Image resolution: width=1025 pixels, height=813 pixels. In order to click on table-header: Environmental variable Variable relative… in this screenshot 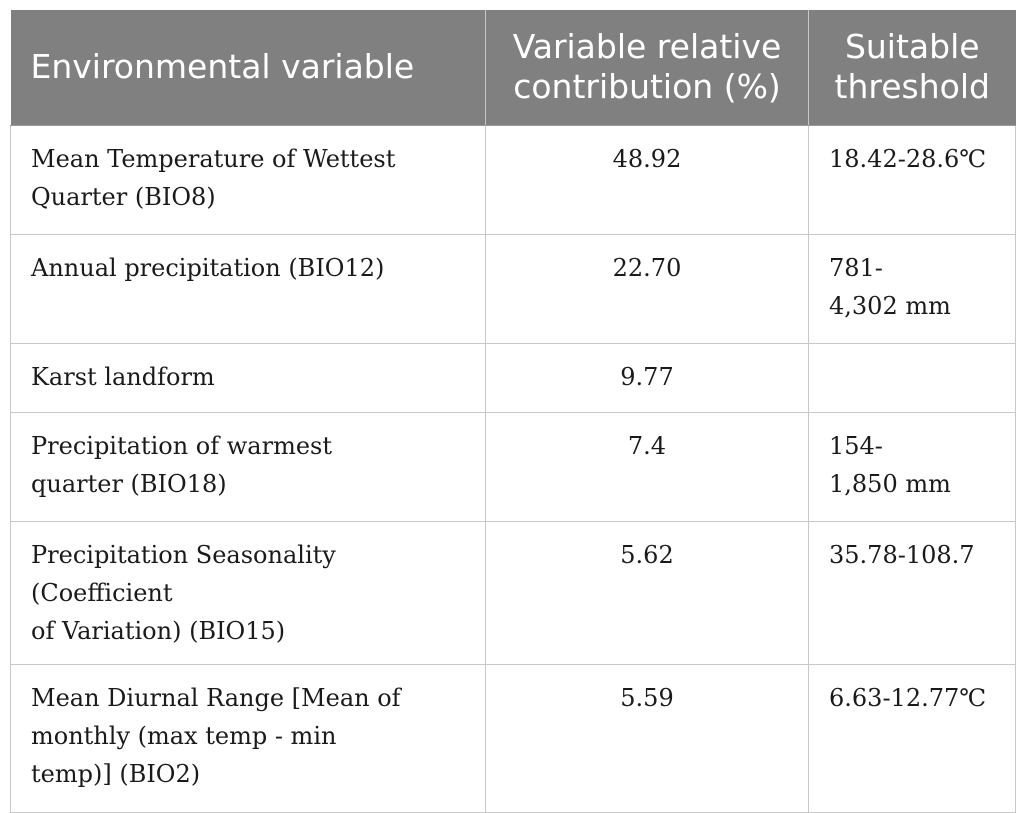, I will do `click(513, 68)`.